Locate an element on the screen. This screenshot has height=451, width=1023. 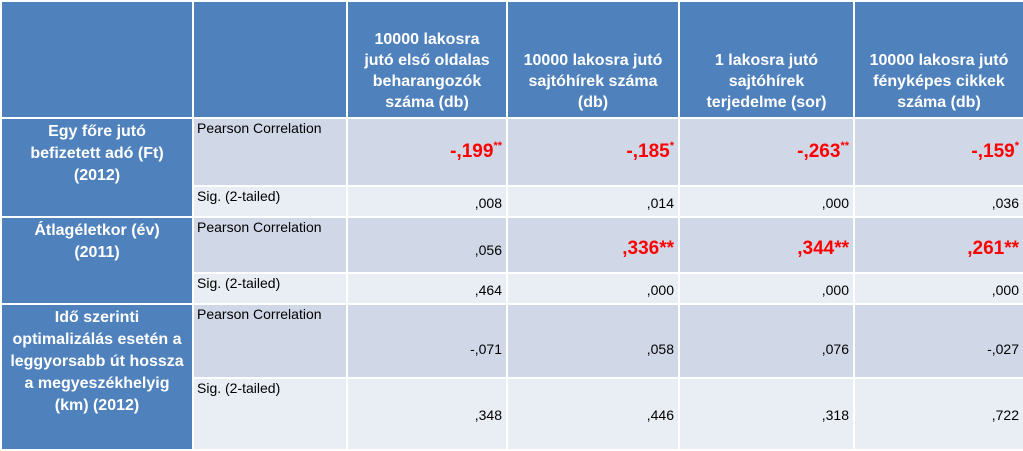
column-header-line: terjedelme (sor) is located at coordinates (766, 102).